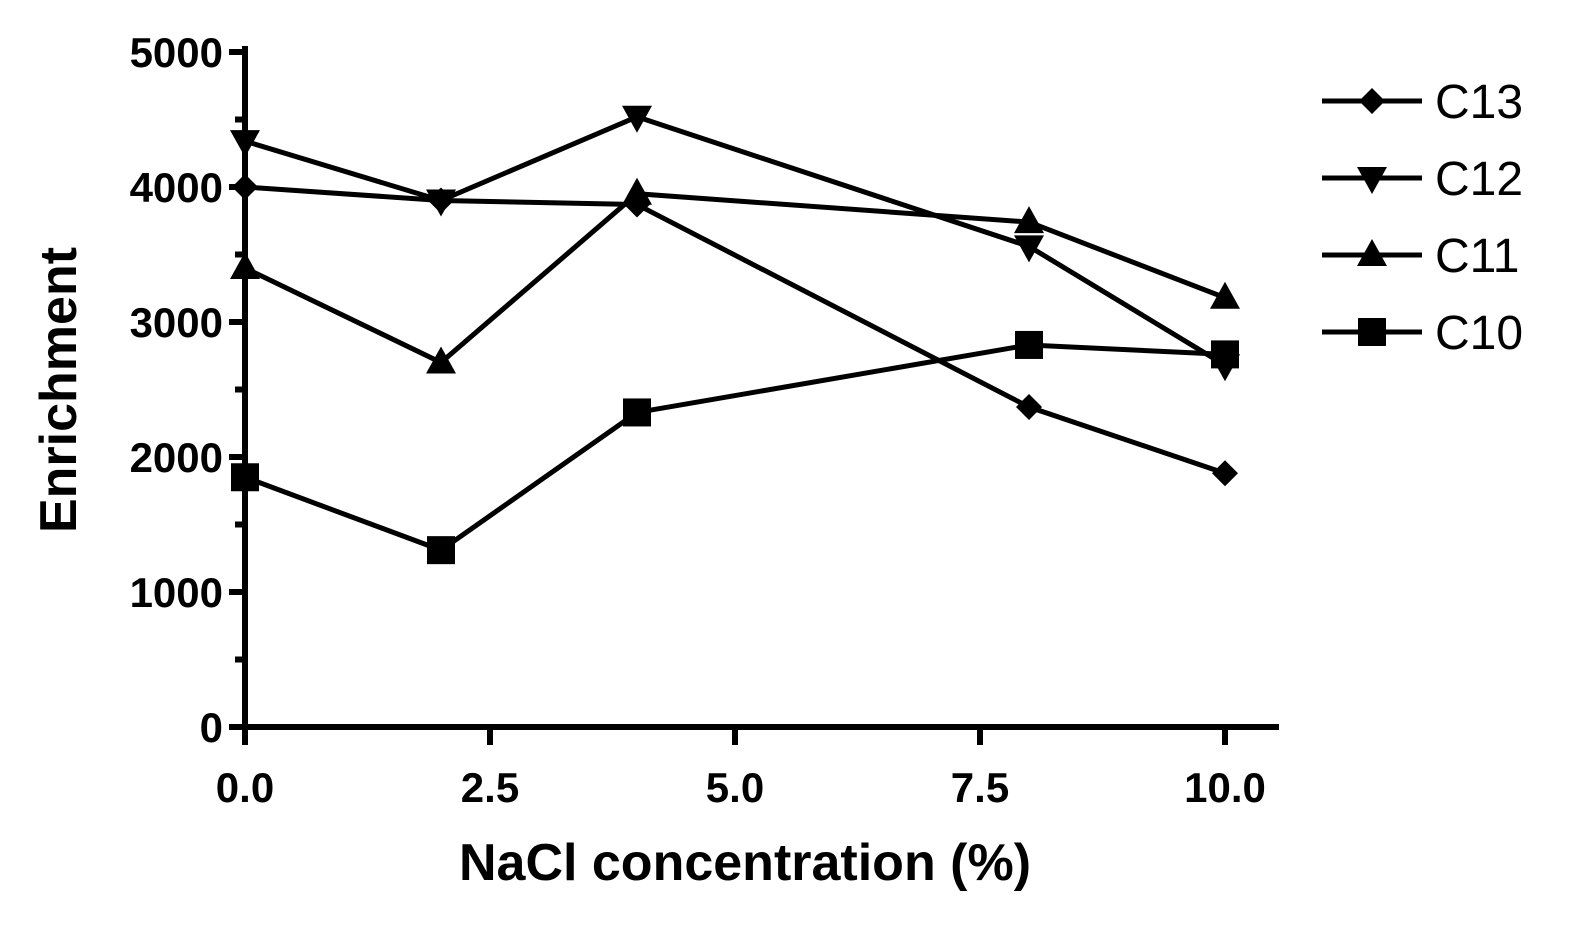 The width and height of the screenshot is (1596, 932). I want to click on legend-item-c13: C13, so click(1422, 102).